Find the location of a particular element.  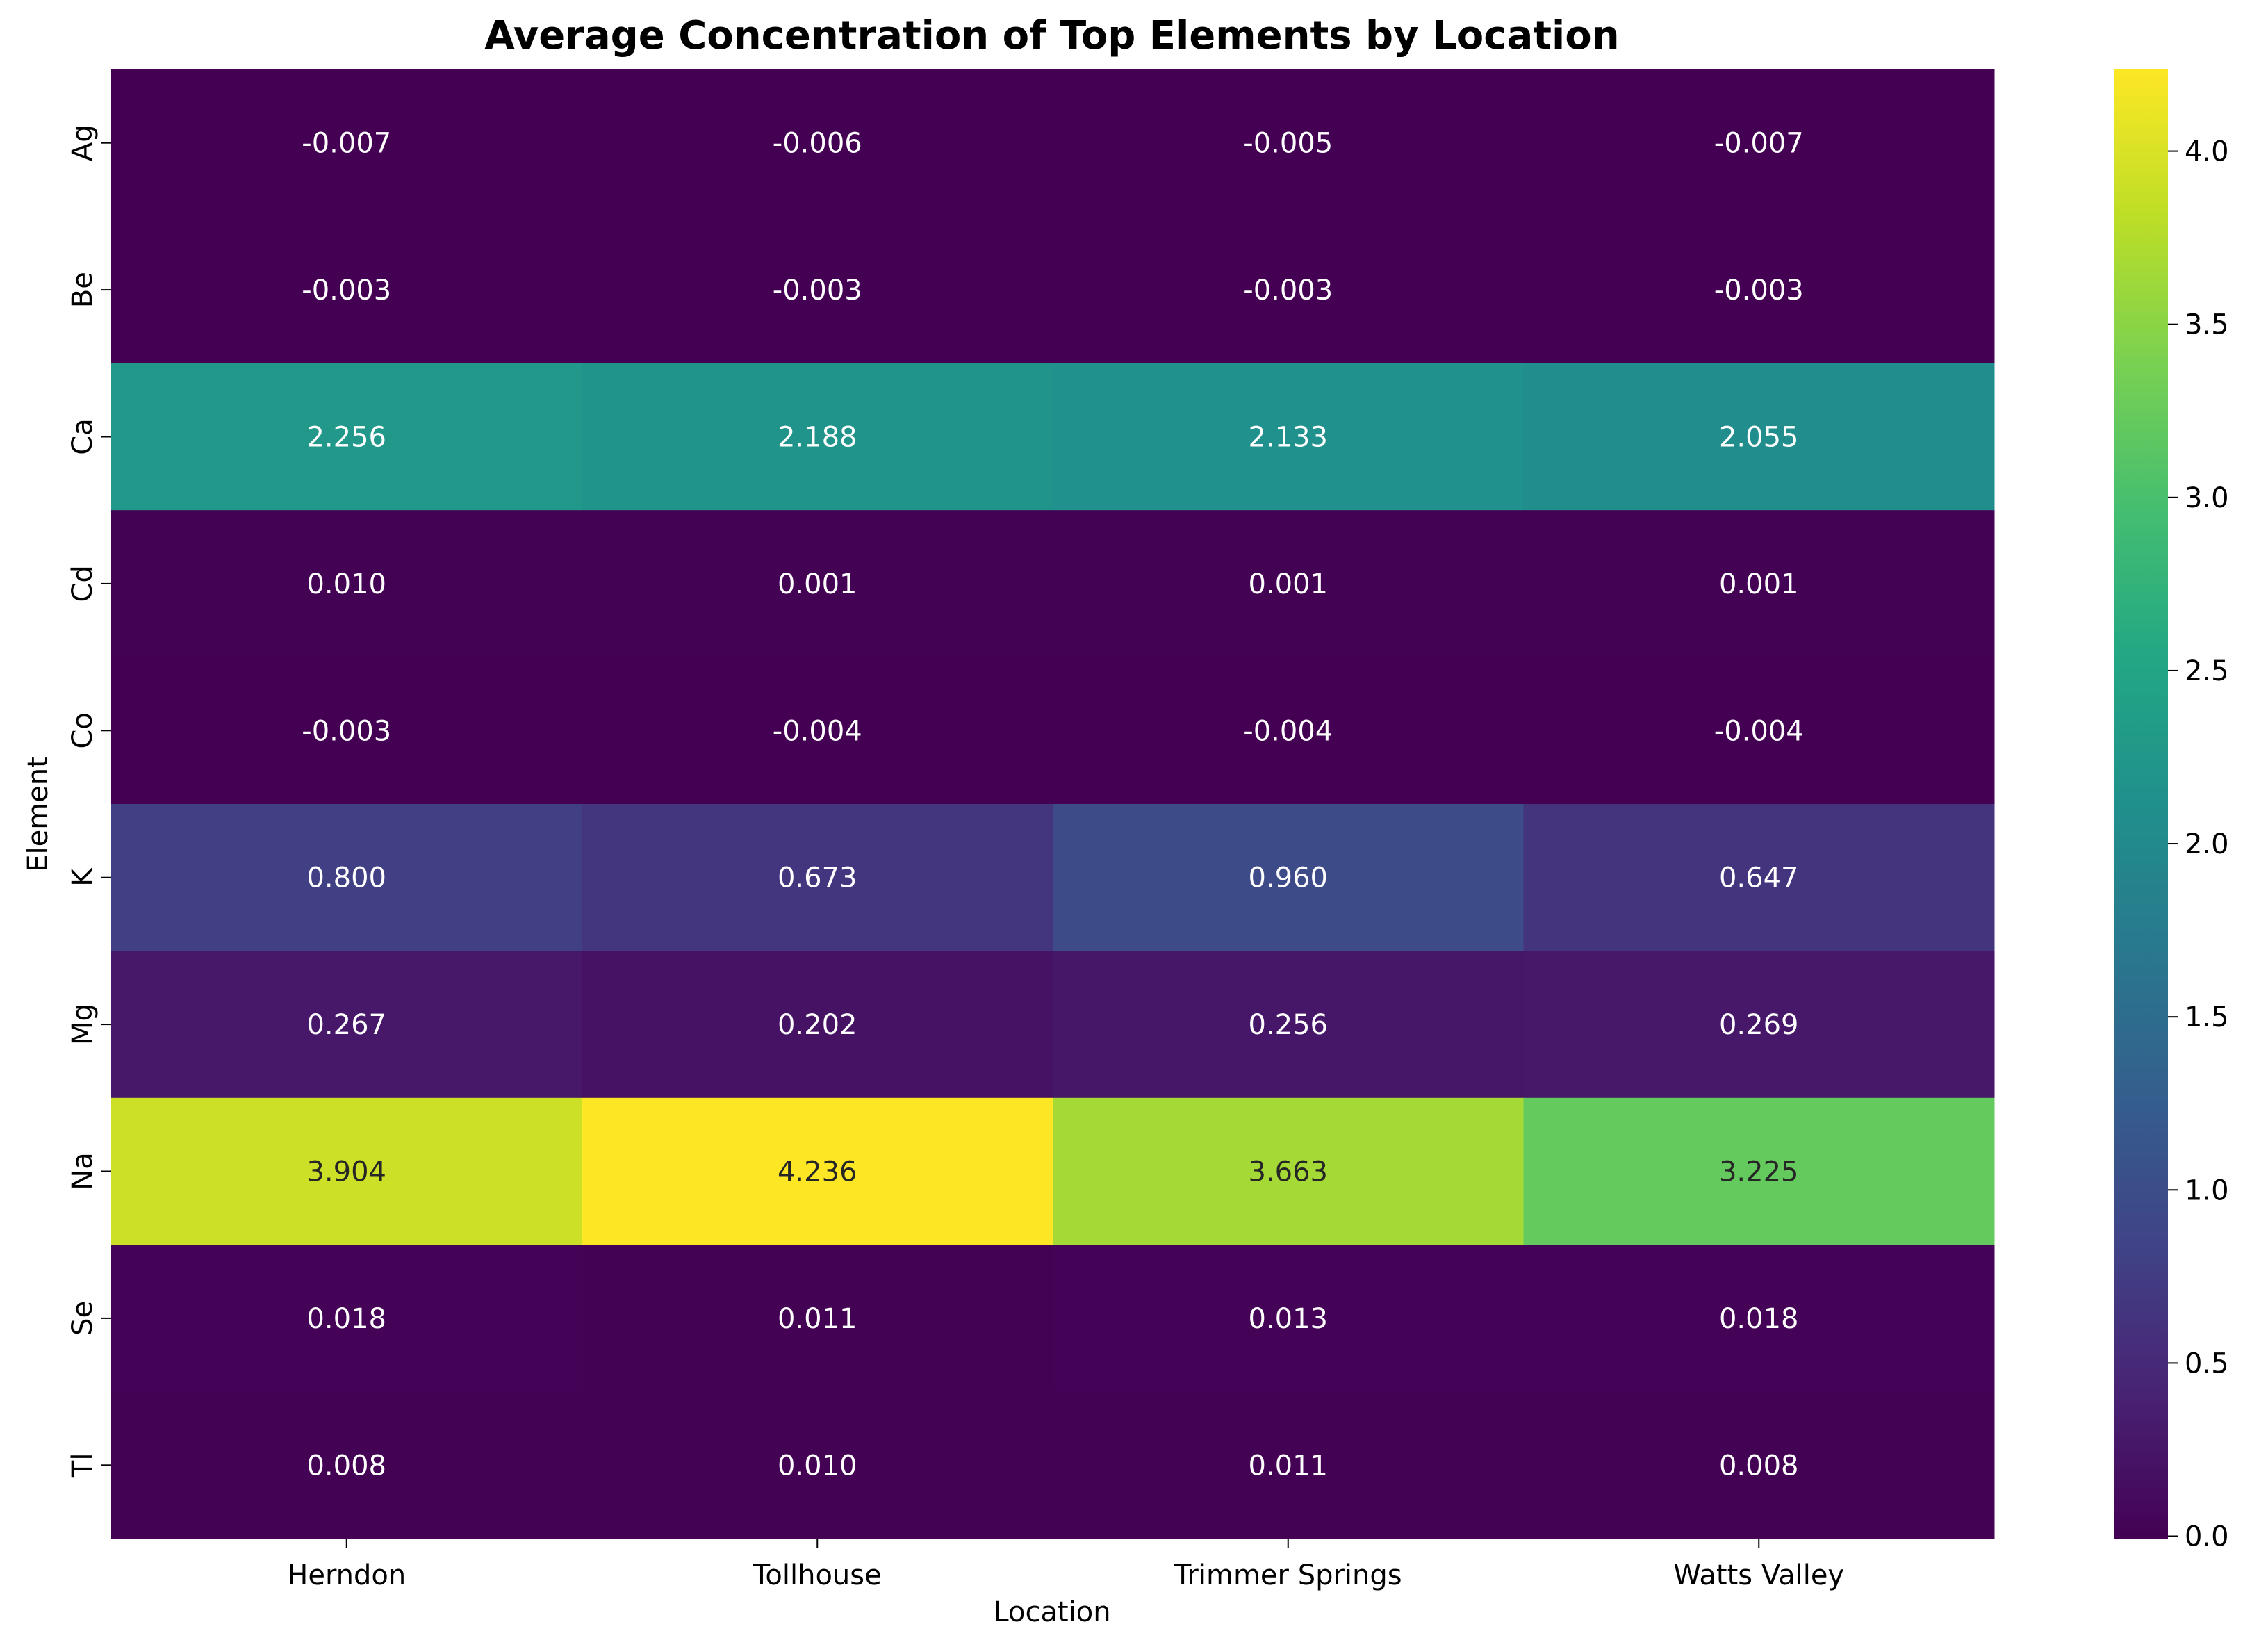

colorbar-tick-label: 3.0 is located at coordinates (2207, 498).